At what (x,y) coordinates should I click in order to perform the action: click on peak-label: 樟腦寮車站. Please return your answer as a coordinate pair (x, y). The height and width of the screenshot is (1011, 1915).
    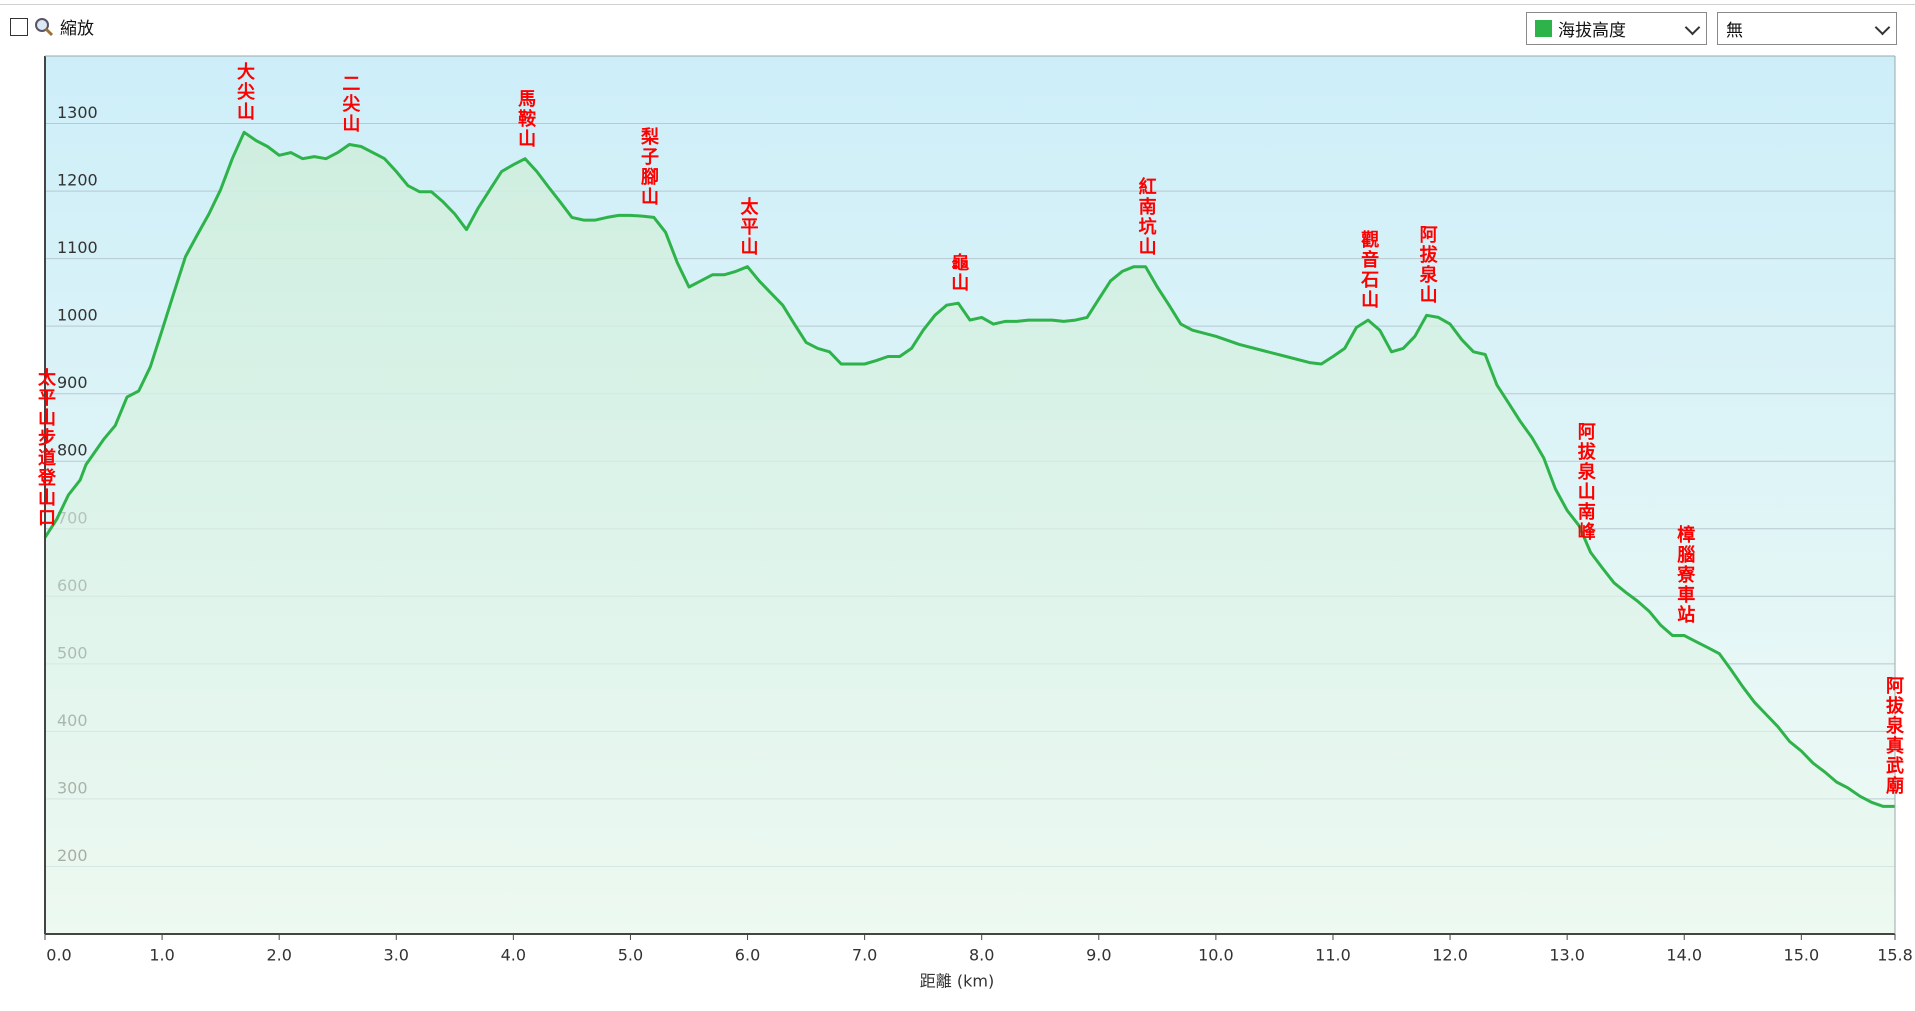
    Looking at the image, I should click on (1685, 575).